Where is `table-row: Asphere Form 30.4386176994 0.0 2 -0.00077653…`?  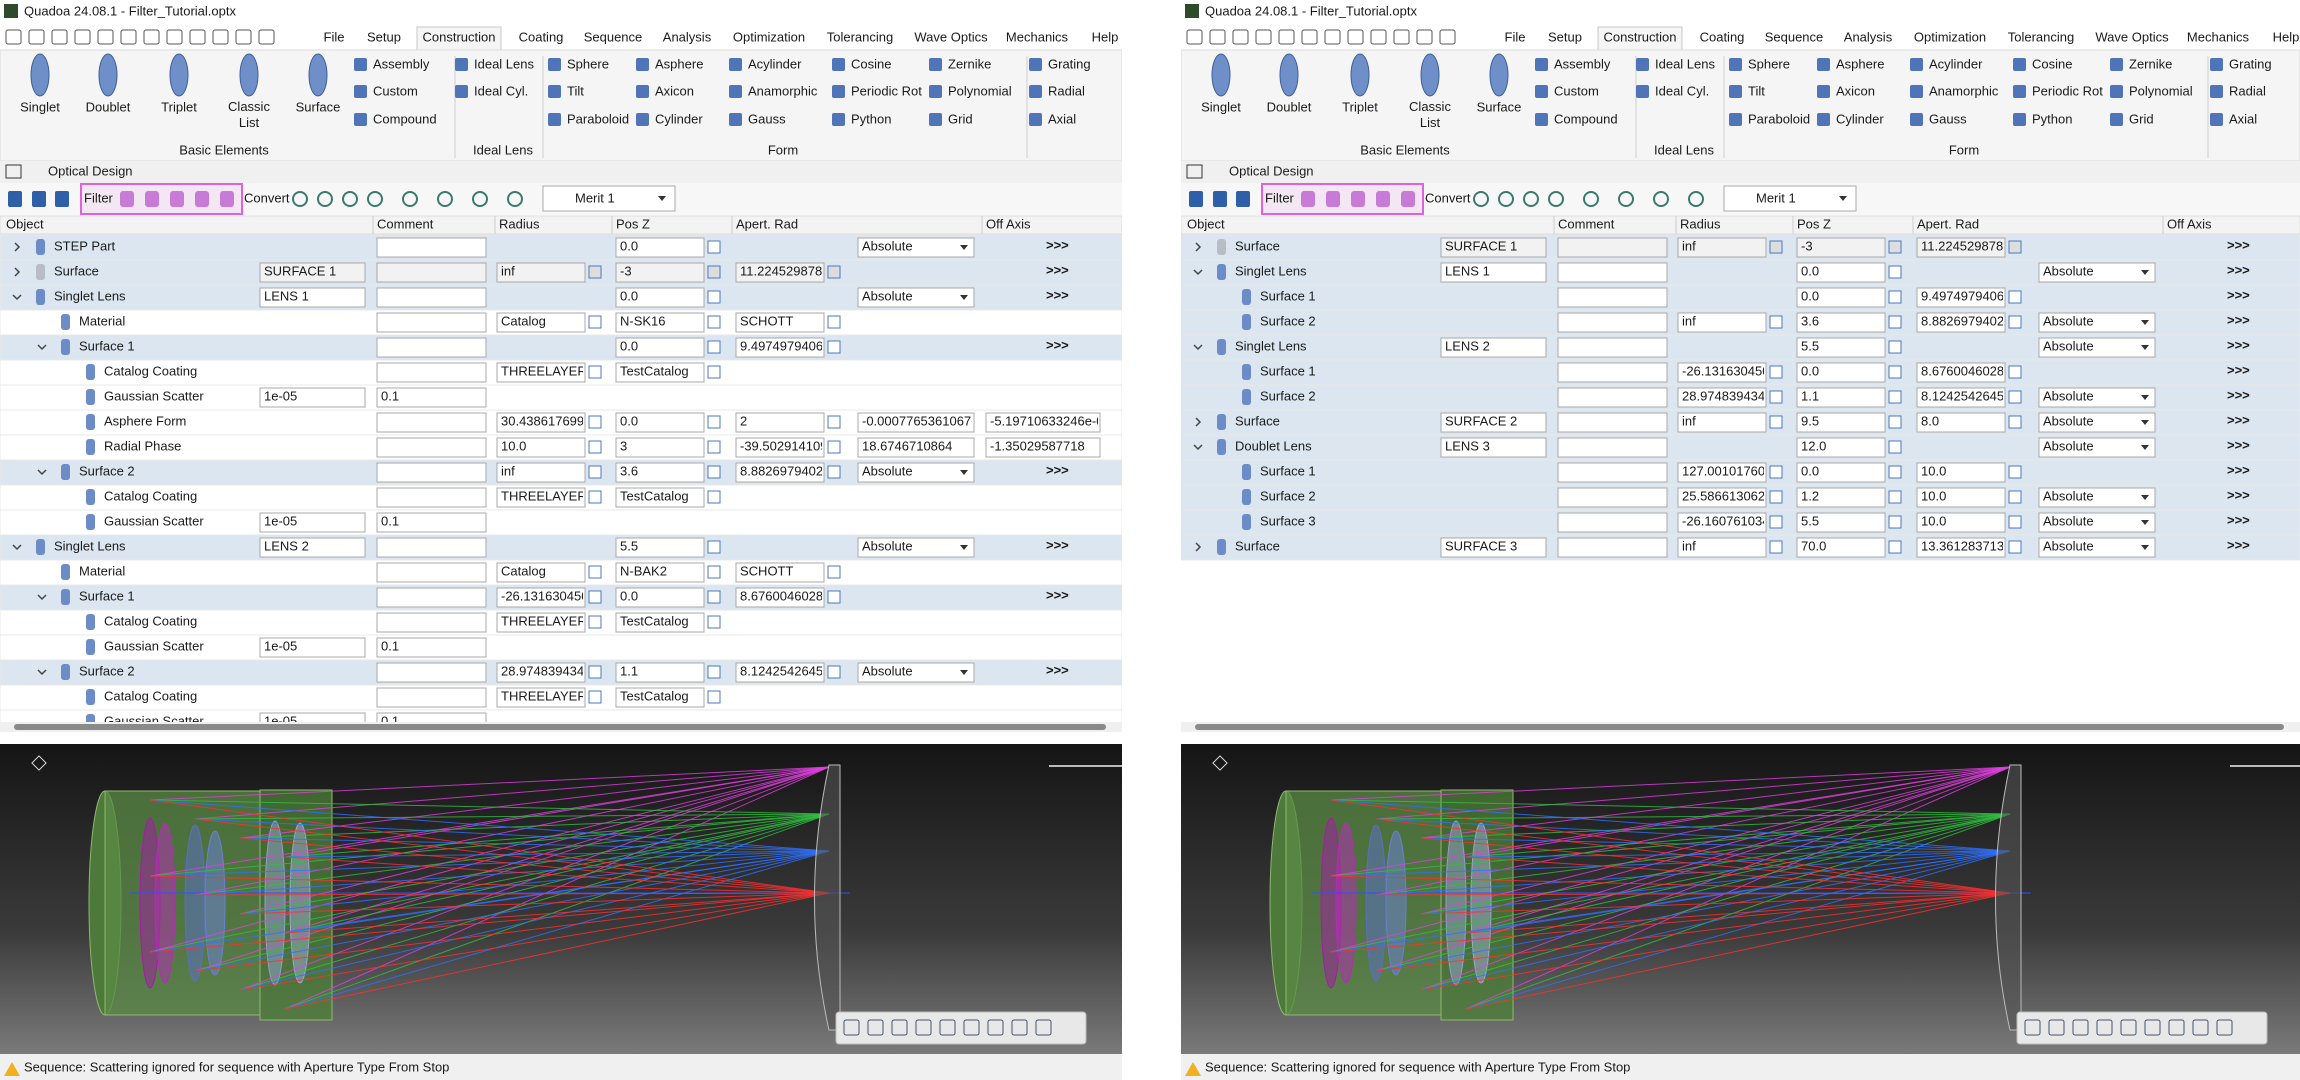
table-row: Asphere Form 30.4386176994 0.0 2 -0.00077653… is located at coordinates (561, 422).